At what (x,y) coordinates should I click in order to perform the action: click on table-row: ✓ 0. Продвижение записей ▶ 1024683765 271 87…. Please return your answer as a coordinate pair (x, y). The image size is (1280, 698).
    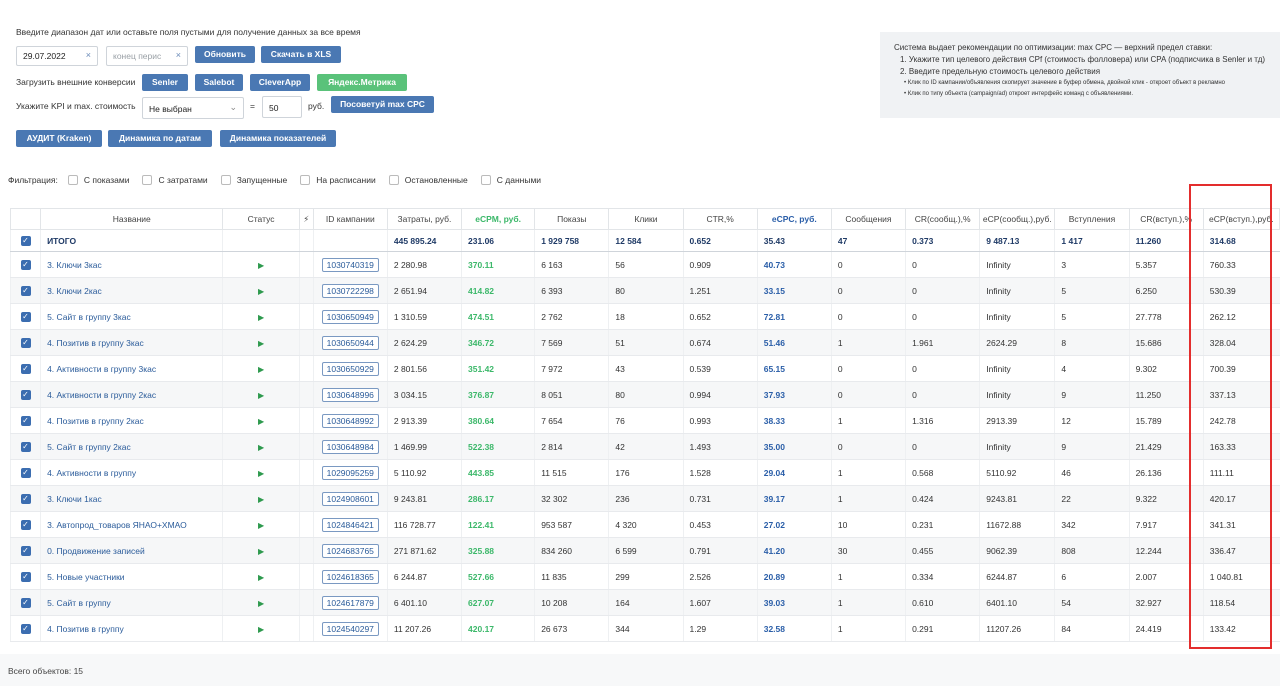
    Looking at the image, I should click on (644, 550).